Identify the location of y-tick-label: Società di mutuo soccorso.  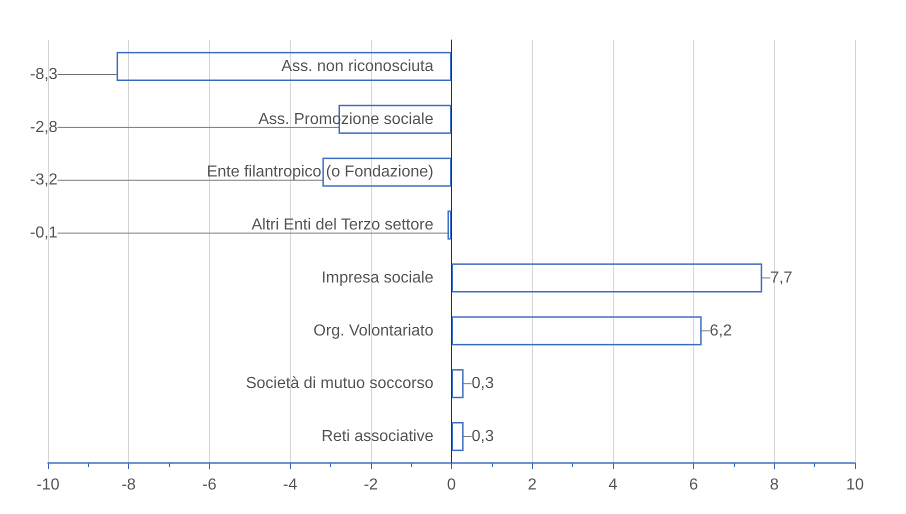
(340, 383).